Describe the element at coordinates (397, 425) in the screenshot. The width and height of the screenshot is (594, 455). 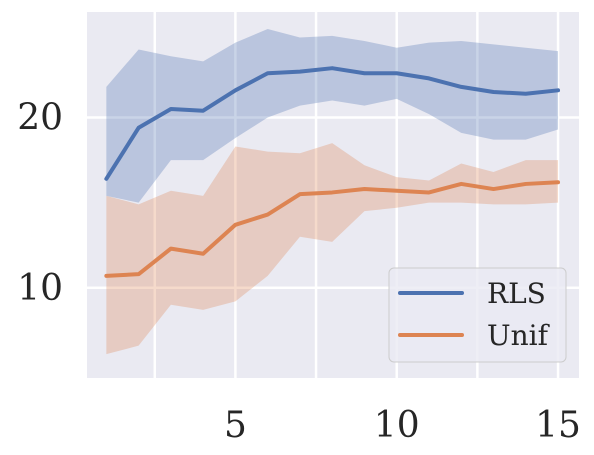
I see `x-tick-label: 10` at that location.